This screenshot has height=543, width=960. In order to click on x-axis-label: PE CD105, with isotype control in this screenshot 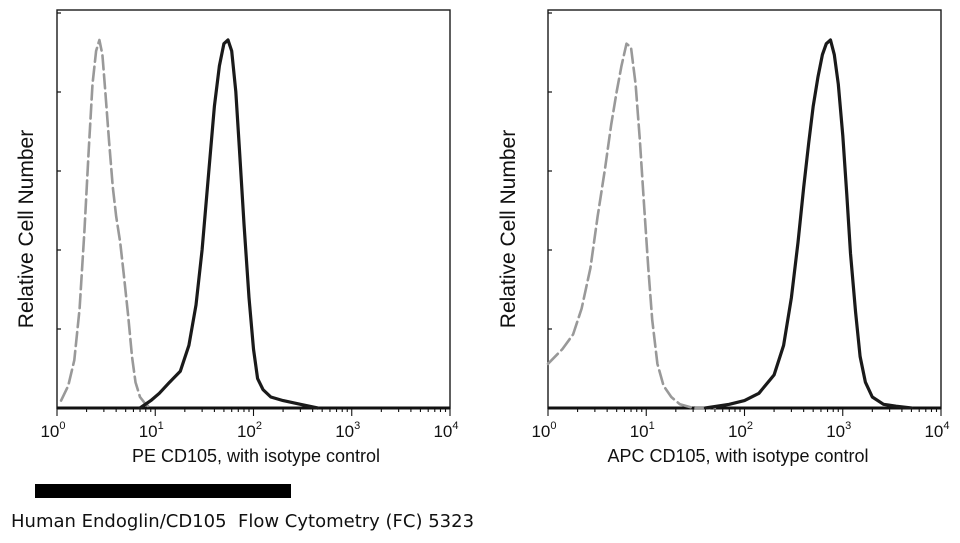, I will do `click(256, 456)`.